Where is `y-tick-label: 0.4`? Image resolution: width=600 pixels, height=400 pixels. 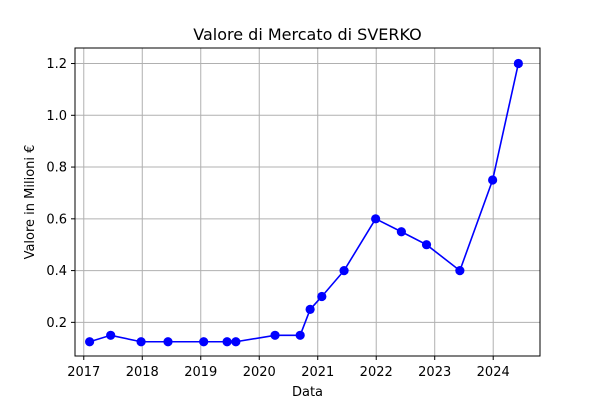 y-tick-label: 0.4 is located at coordinates (56, 271).